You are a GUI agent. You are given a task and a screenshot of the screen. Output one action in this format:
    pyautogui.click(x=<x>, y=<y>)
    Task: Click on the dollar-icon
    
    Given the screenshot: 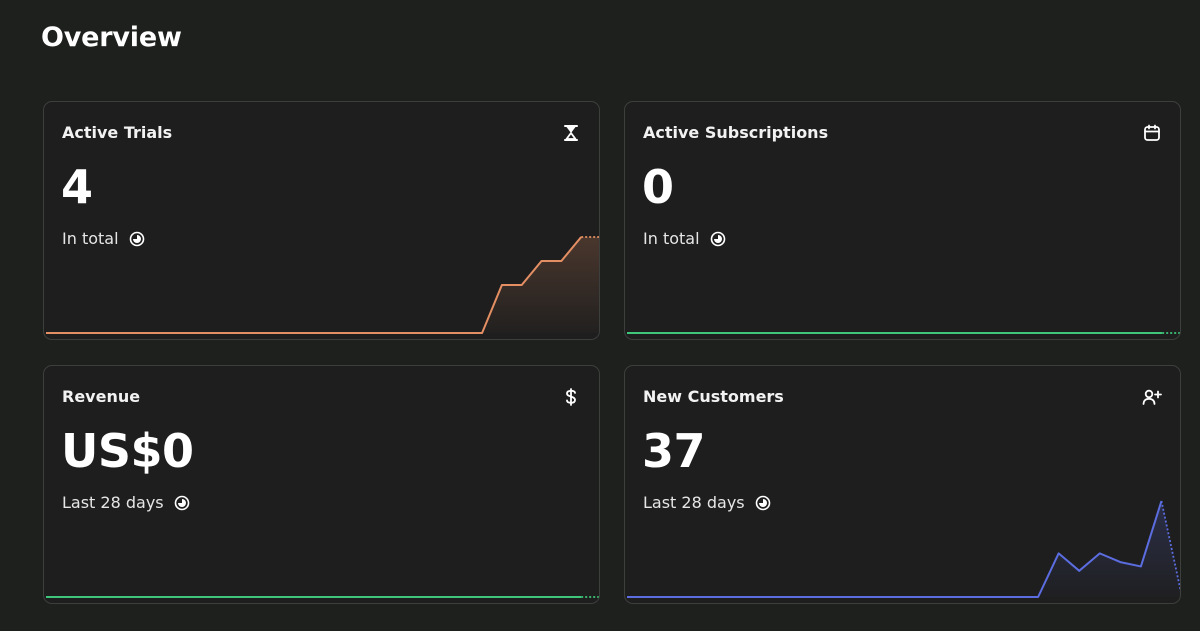 What is the action you would take?
    pyautogui.click(x=571, y=397)
    